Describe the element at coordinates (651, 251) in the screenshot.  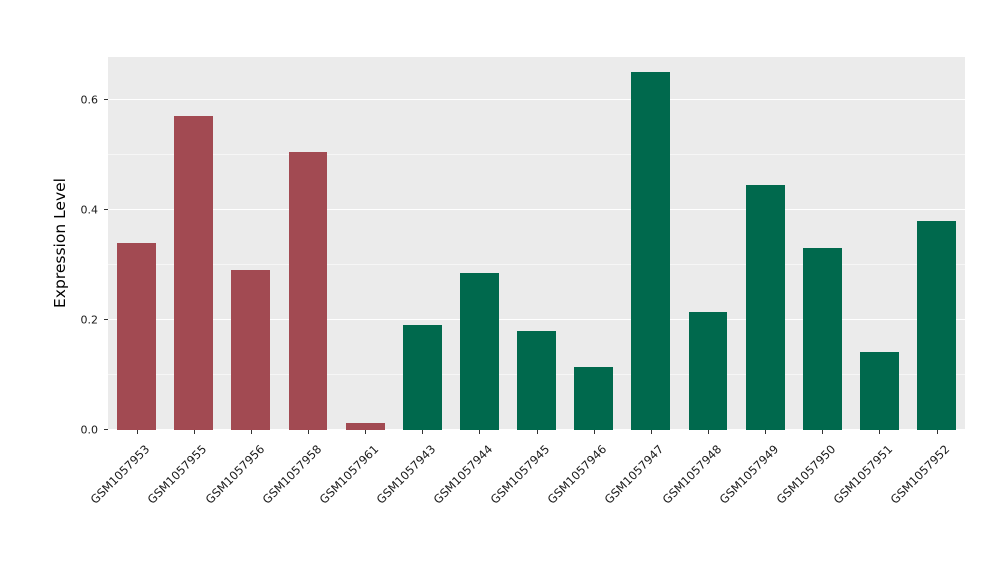
I see `bar-GSM1057947` at that location.